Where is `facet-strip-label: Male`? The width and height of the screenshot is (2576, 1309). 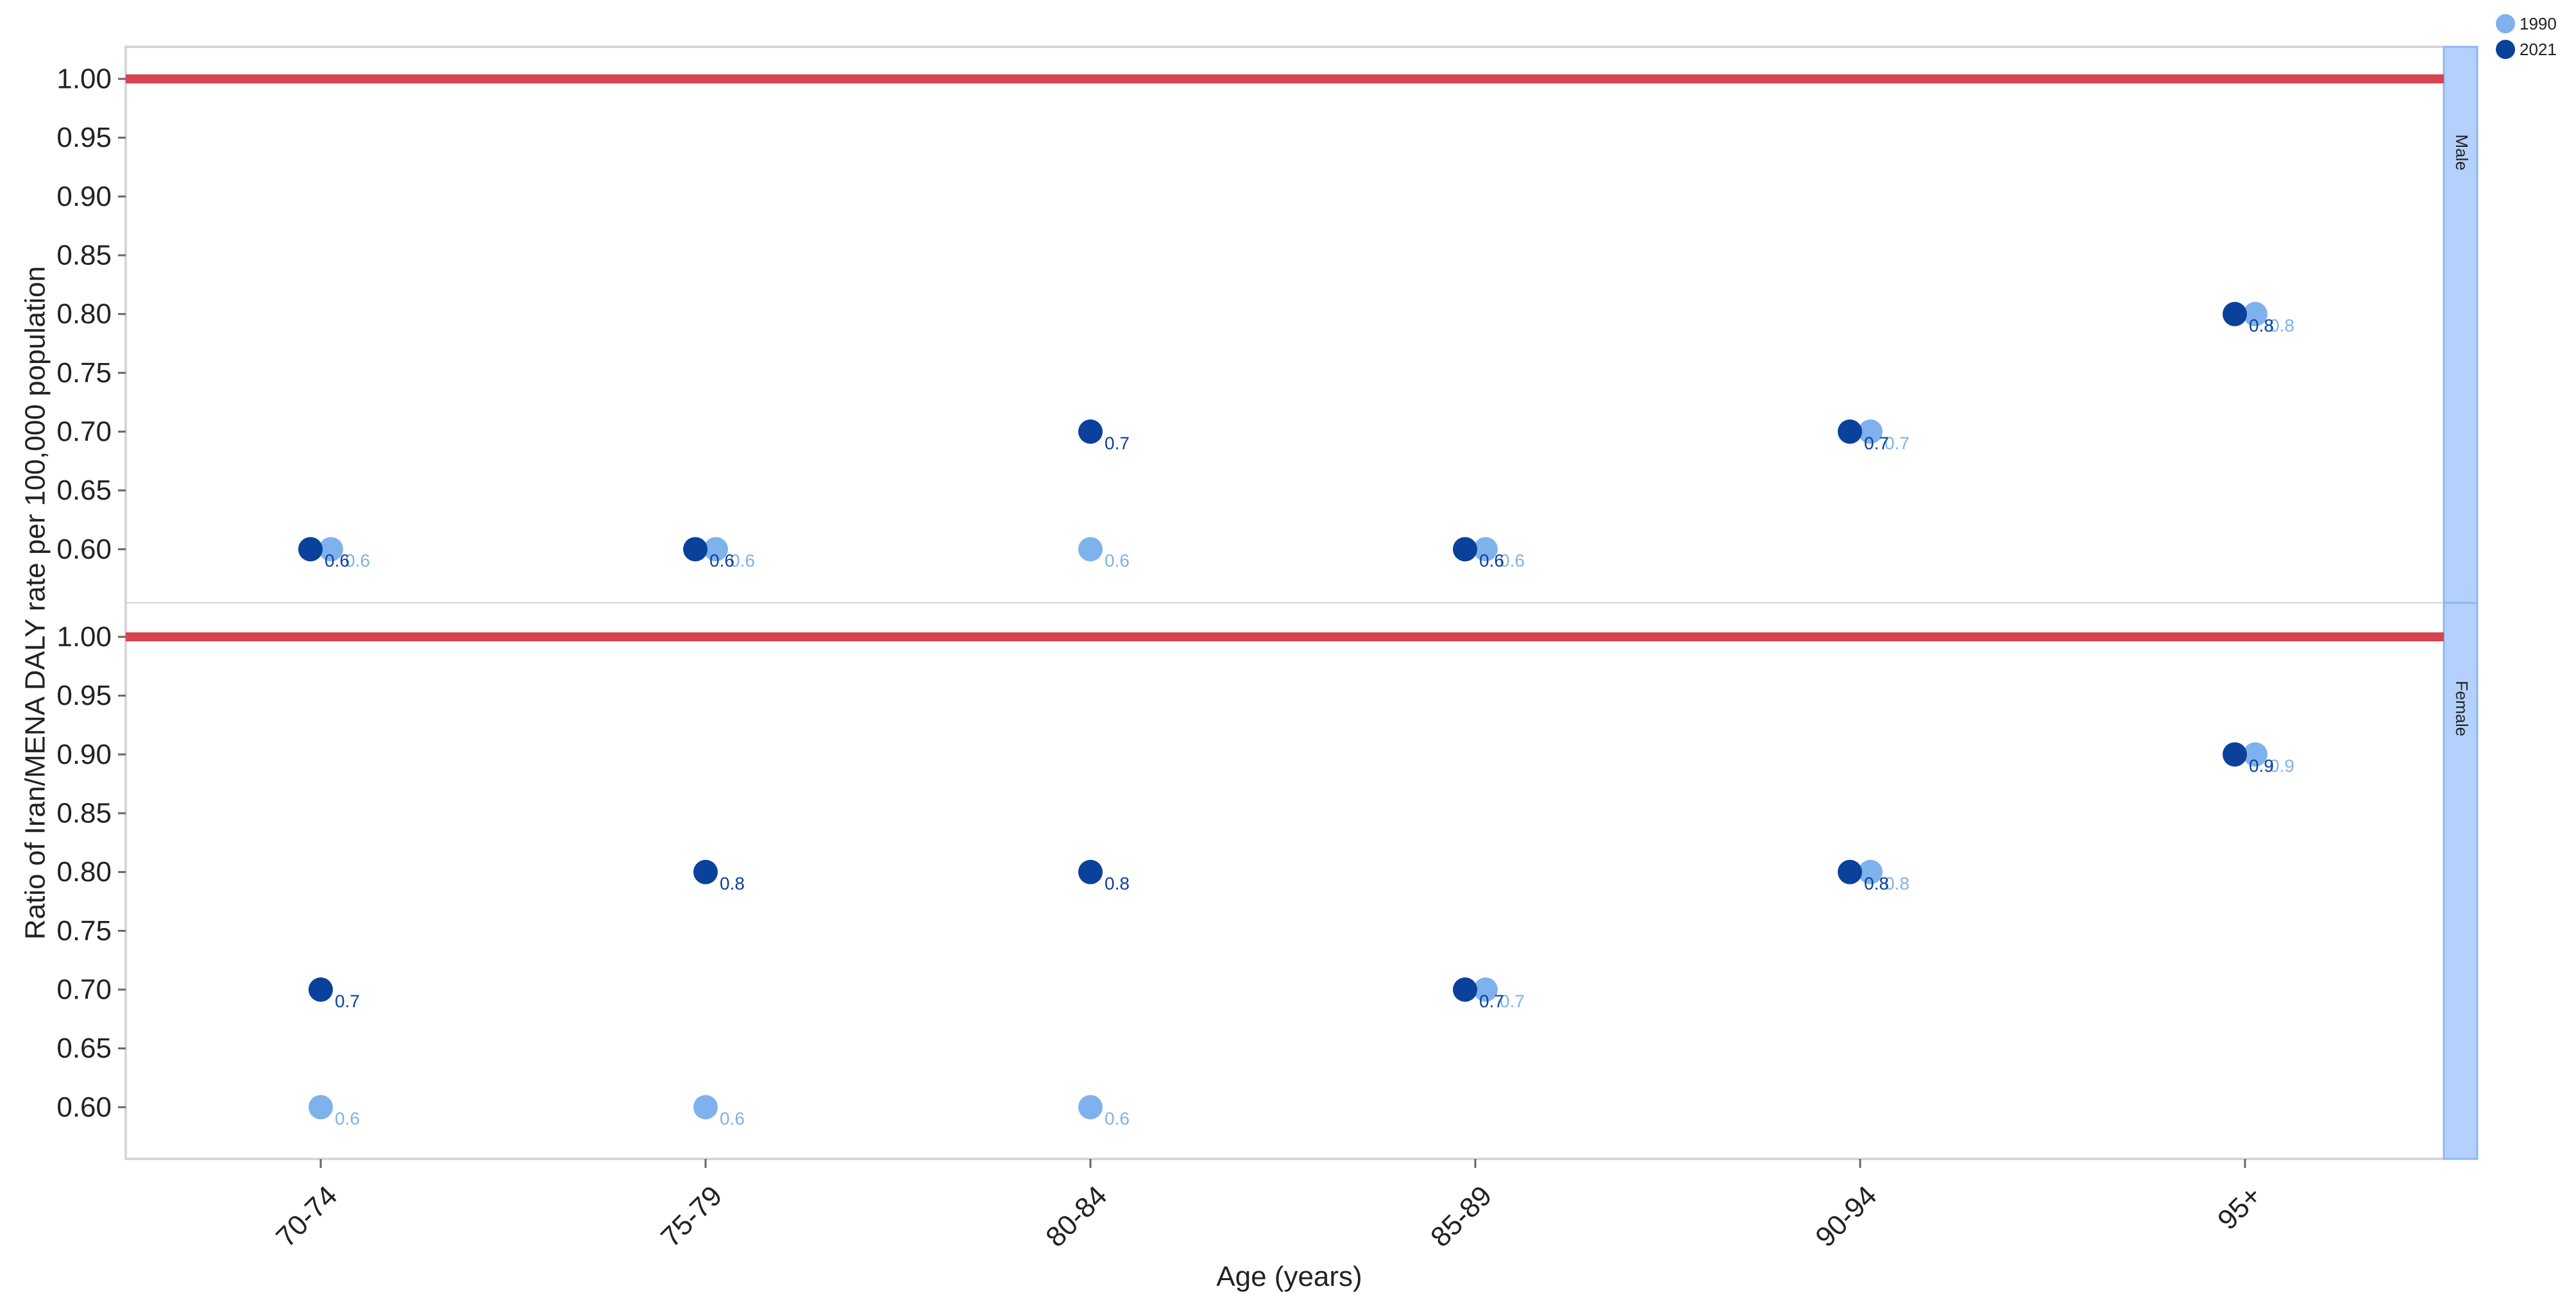
facet-strip-label: Male is located at coordinates (2461, 153).